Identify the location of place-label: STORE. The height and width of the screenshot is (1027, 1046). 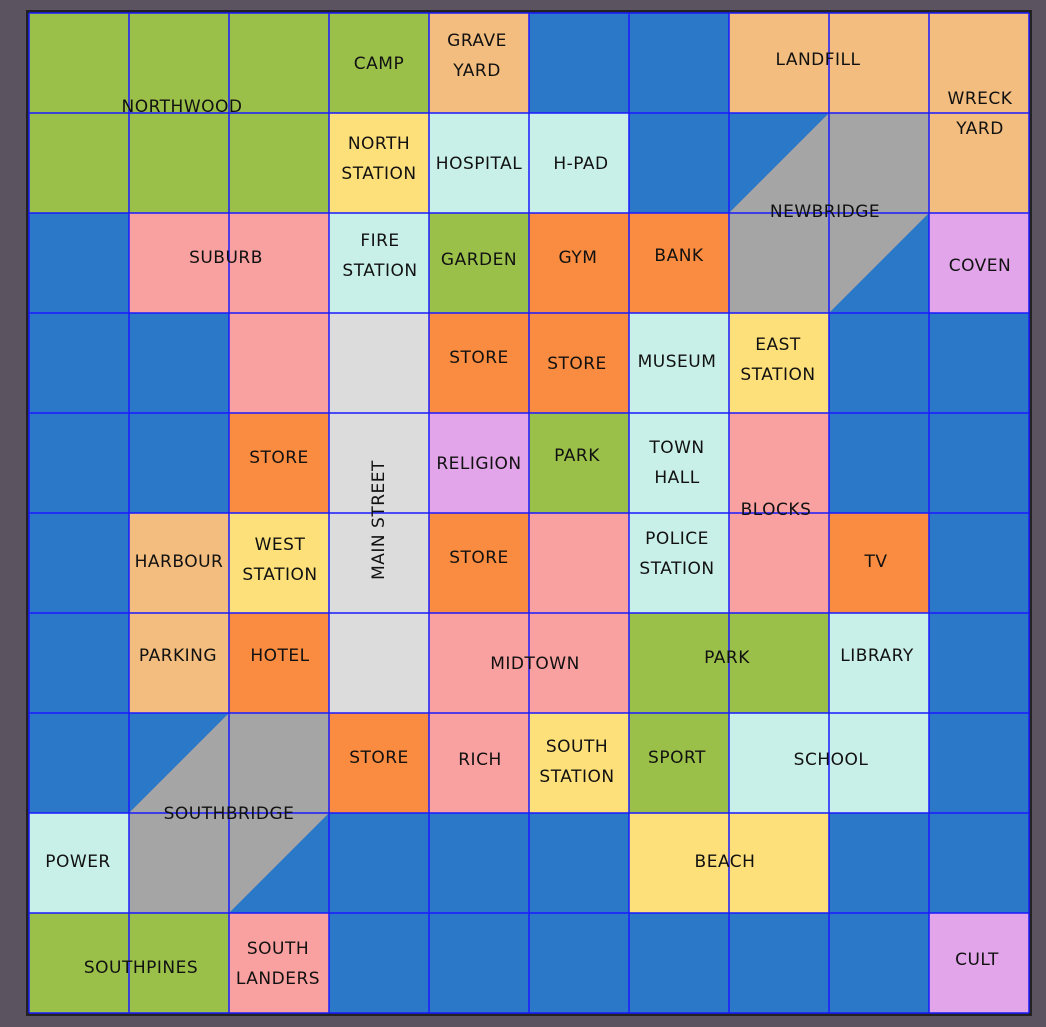
(478, 358).